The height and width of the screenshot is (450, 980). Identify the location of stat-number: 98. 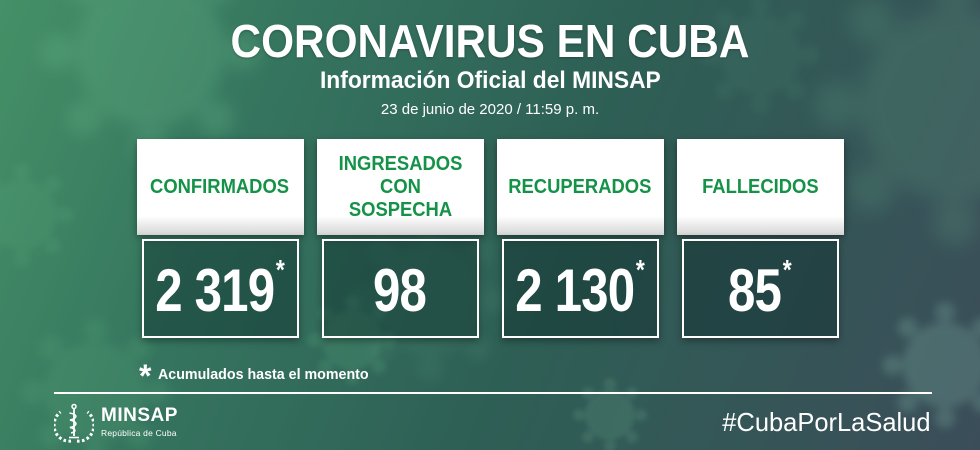
(399, 290).